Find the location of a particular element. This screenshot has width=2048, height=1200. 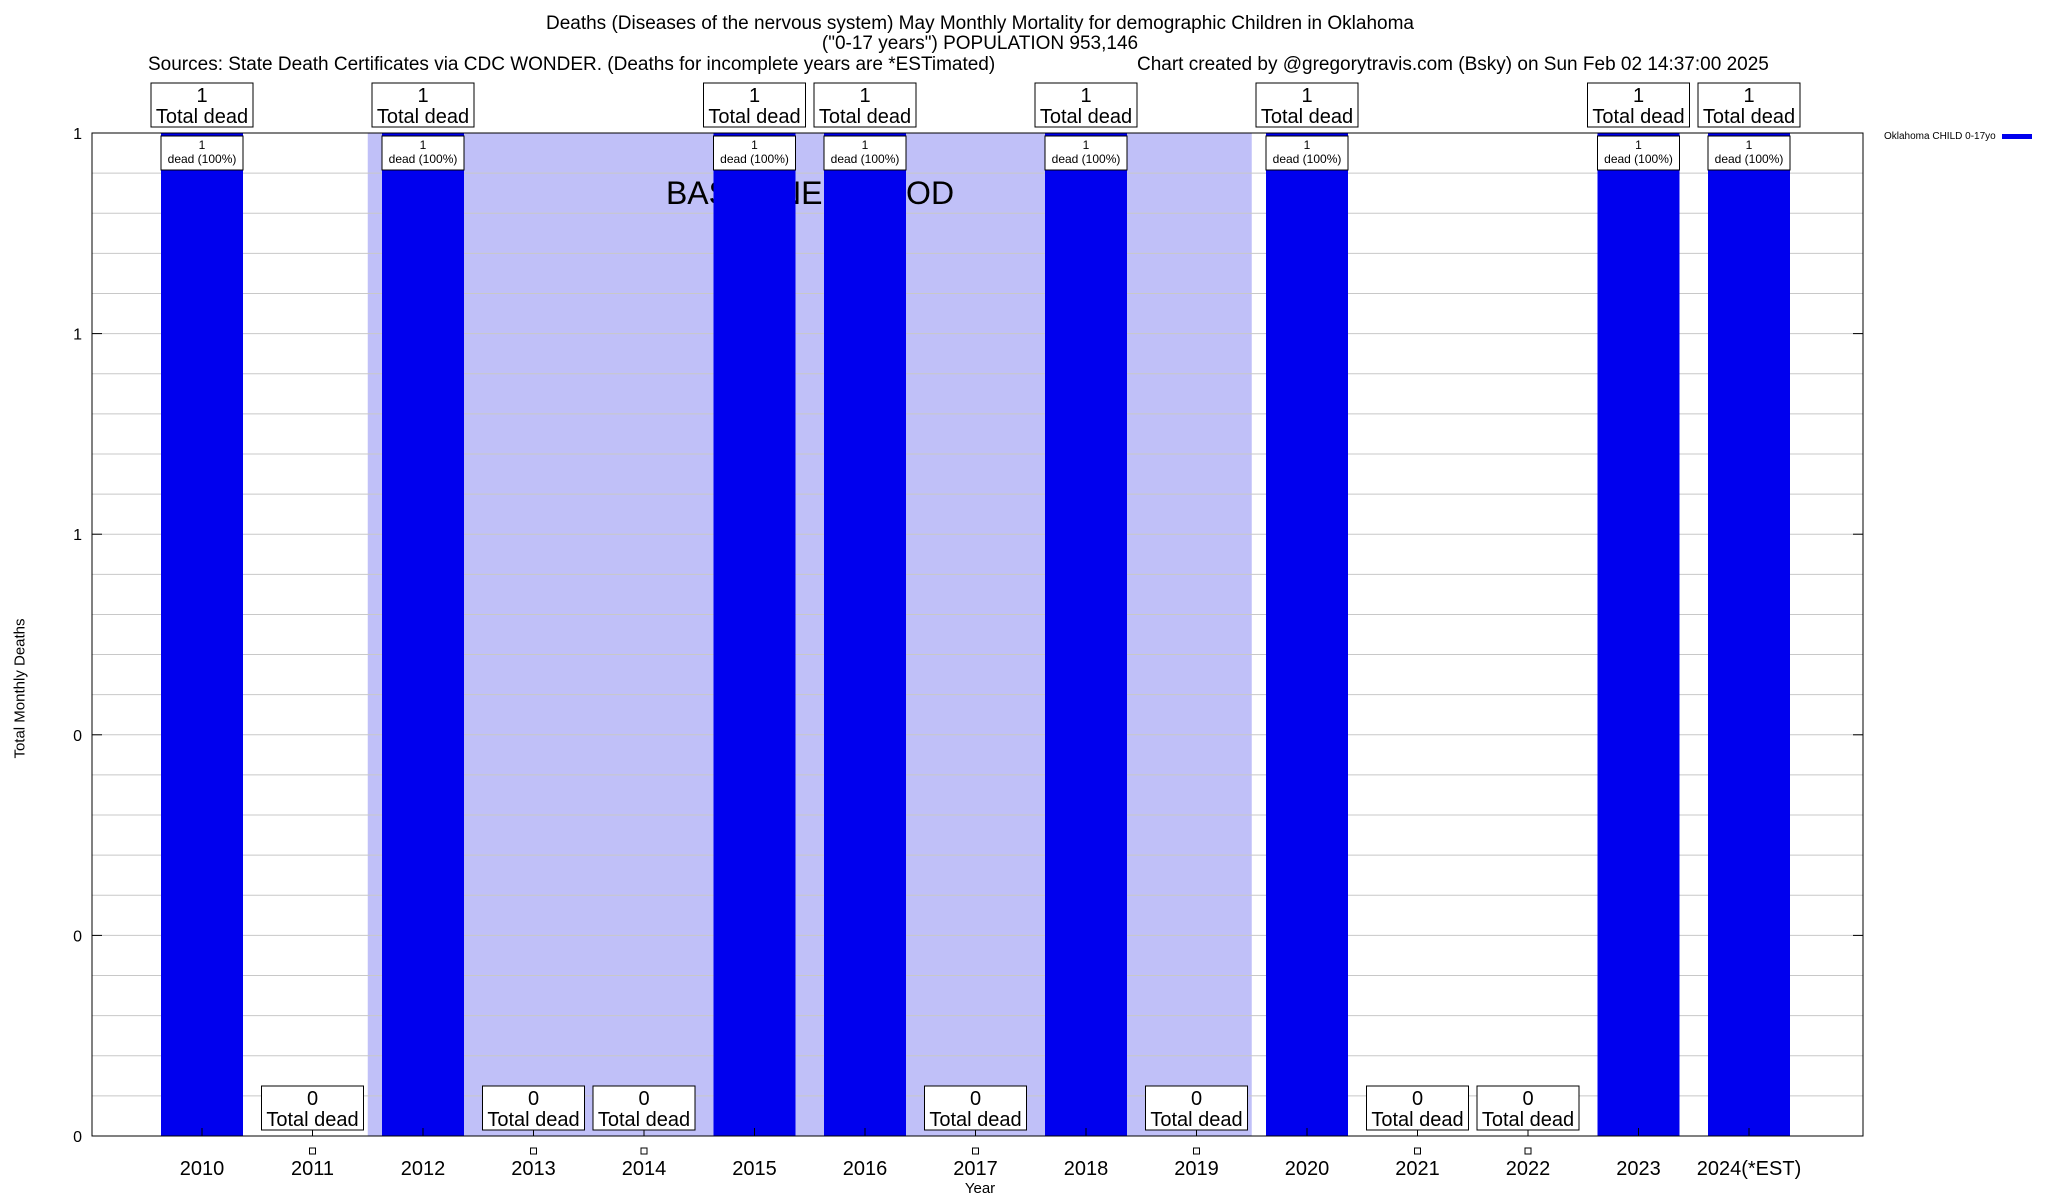

x-tick-label: 2018 is located at coordinates (1086, 1169).